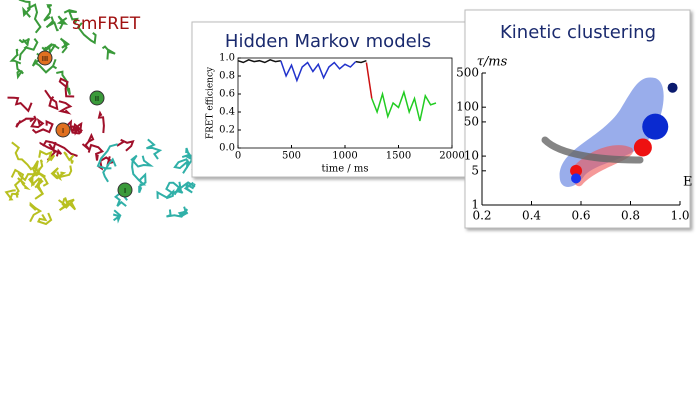  I want to click on y-tick-label: 10, so click(471, 156).